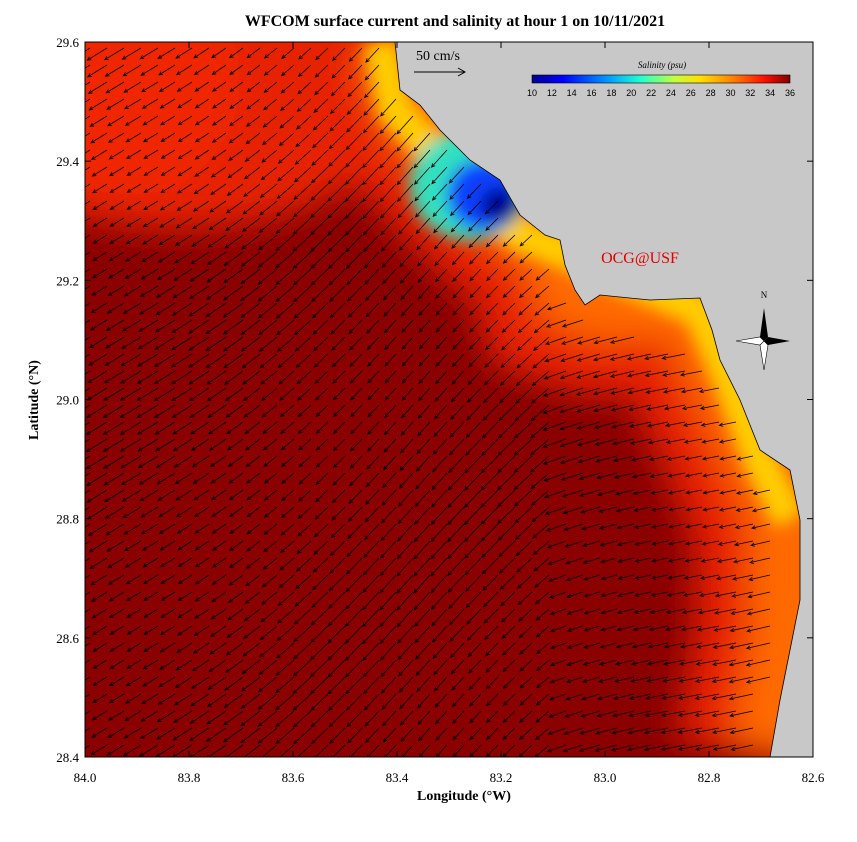  Describe the element at coordinates (501, 777) in the screenshot. I see `x-tick-label: 83.2` at that location.